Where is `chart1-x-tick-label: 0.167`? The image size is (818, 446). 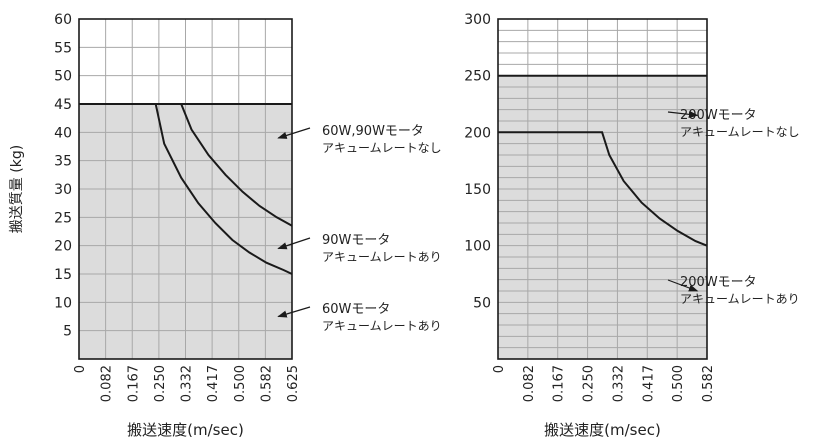 chart1-x-tick-label: 0.167 is located at coordinates (133, 383).